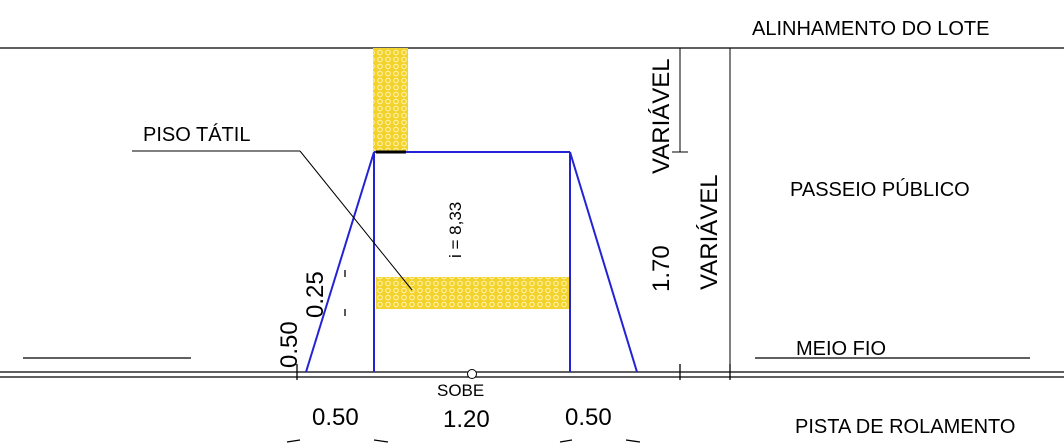 This screenshot has height=446, width=1064. Describe the element at coordinates (455, 230) in the screenshot. I see `slope-label: i = 8,33` at that location.